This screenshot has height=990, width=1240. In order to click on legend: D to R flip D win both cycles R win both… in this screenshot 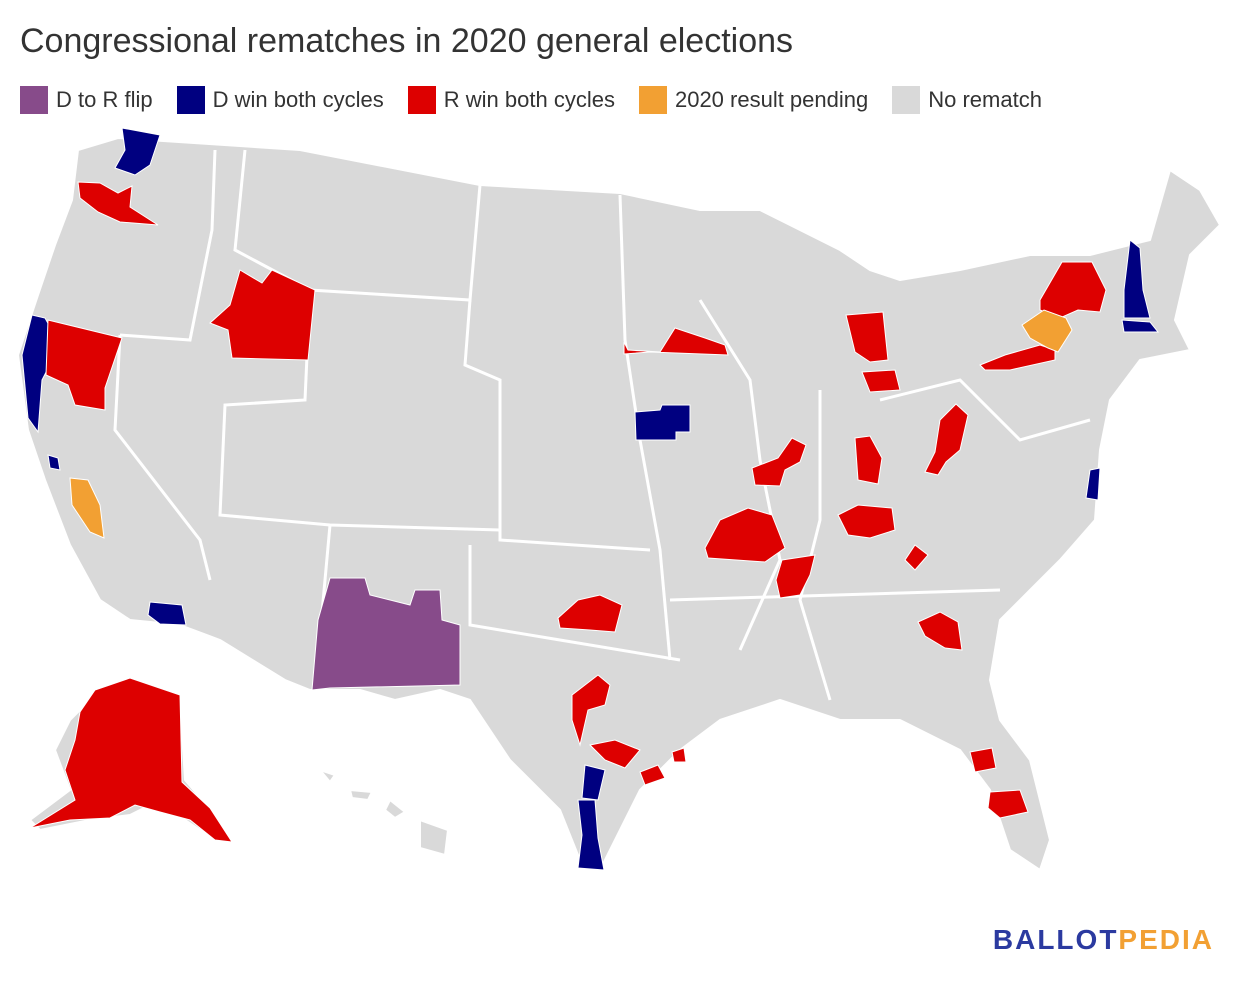, I will do `click(543, 100)`.